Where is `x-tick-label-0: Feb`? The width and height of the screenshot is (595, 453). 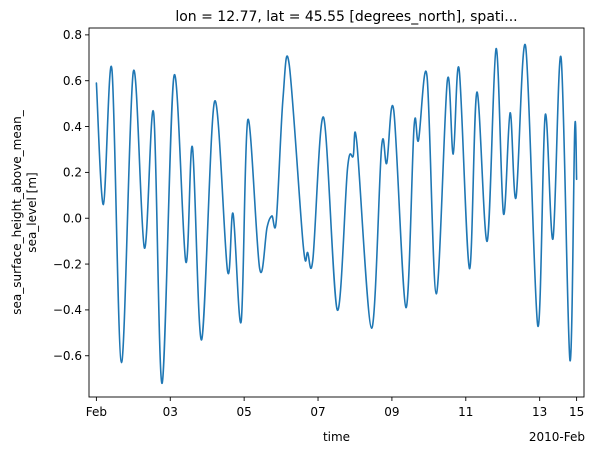
x-tick-label-0: Feb is located at coordinates (96, 412).